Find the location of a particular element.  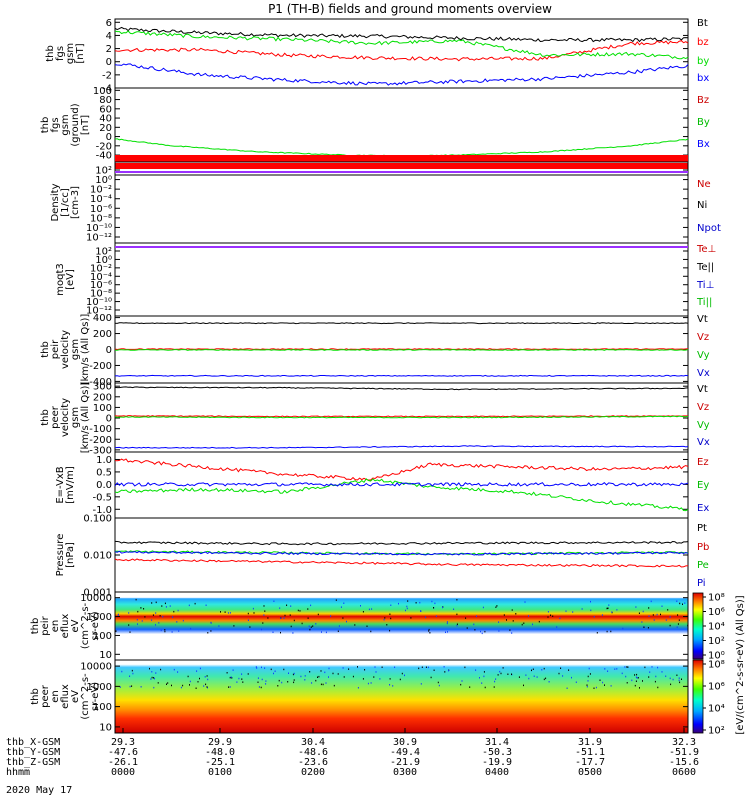

y-tick-label: 10000 is located at coordinates (96, 667).